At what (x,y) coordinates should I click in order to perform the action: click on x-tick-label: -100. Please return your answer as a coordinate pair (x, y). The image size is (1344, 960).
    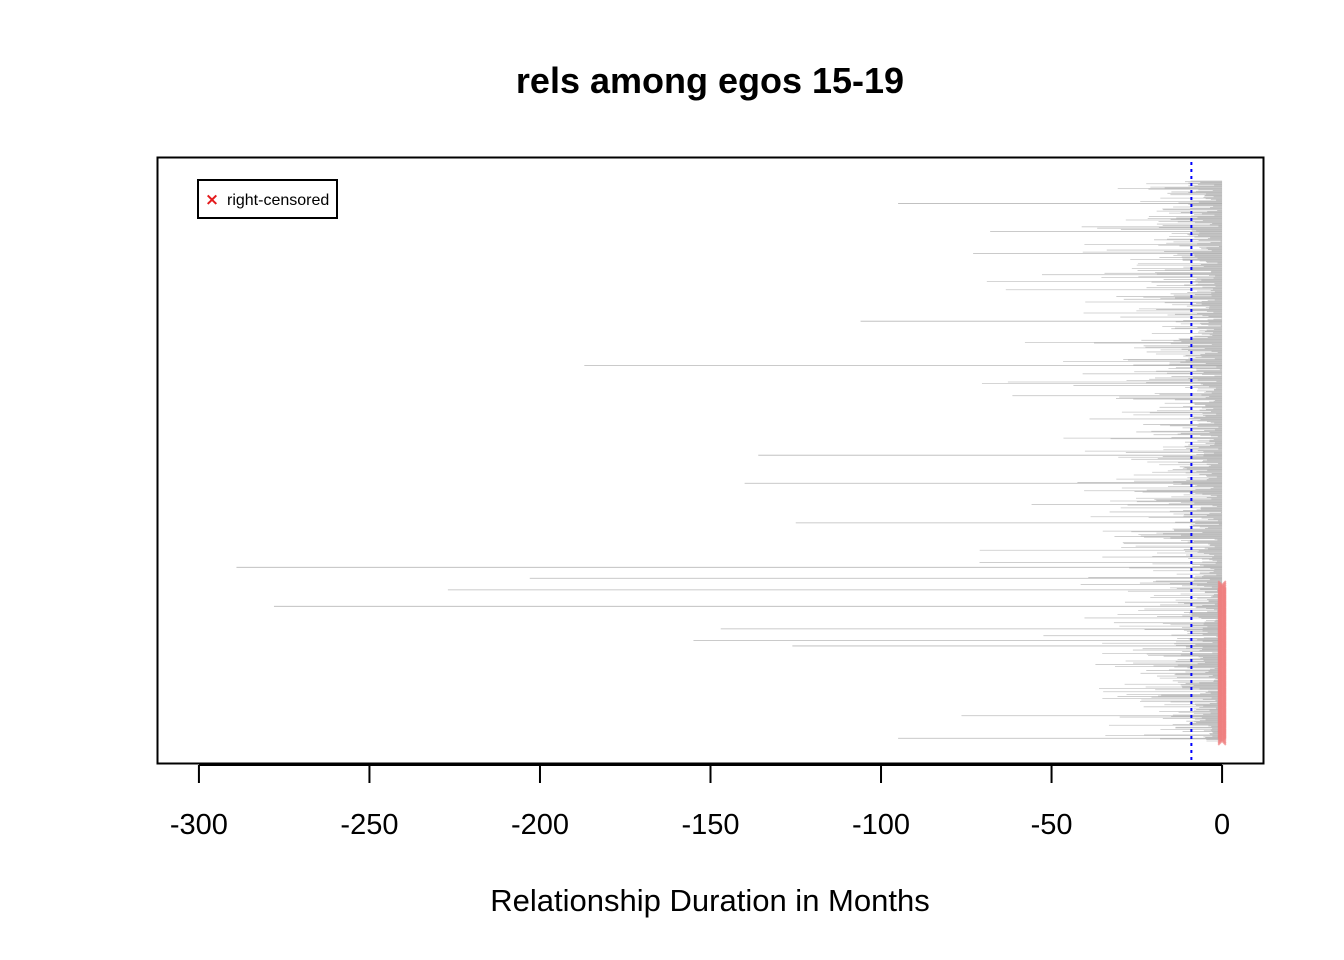
    Looking at the image, I should click on (881, 825).